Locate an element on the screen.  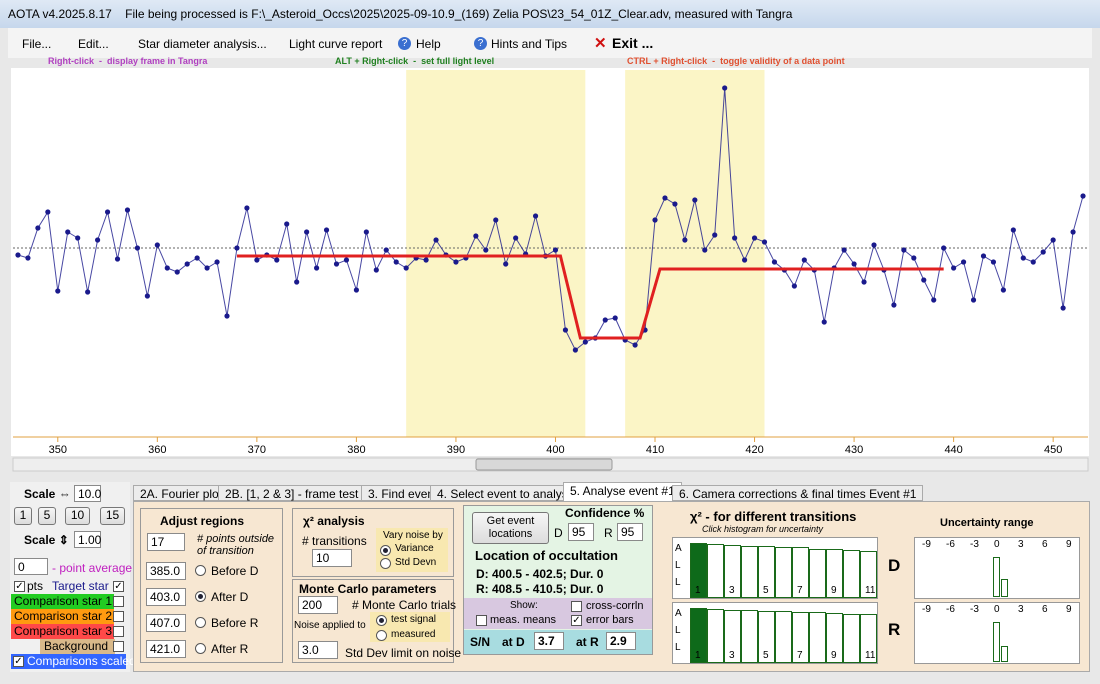
scale-button: 10 is located at coordinates (77, 516).